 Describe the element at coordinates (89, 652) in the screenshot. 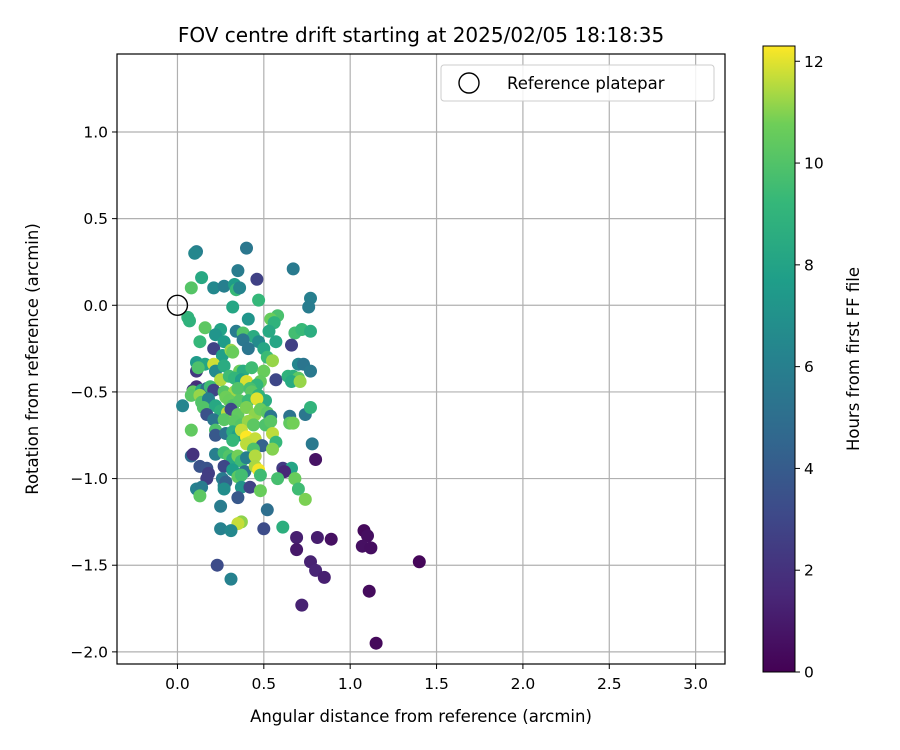

I see `y-tick-label: −2.0` at that location.